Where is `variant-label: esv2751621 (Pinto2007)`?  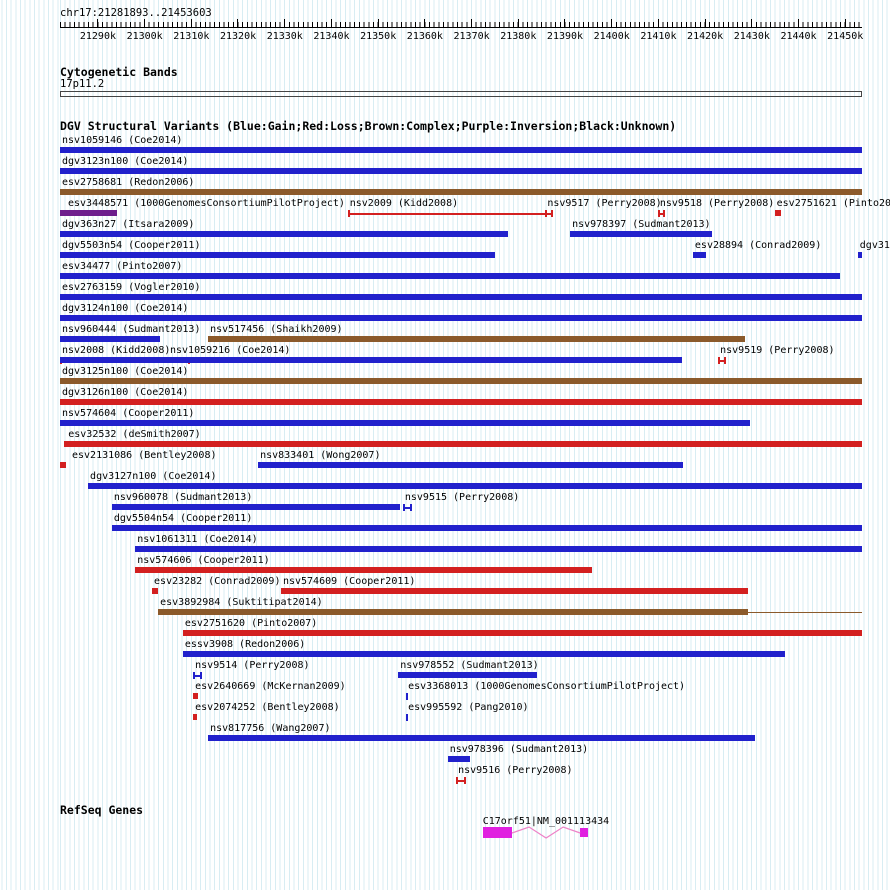
variant-label: esv2751621 (Pinto2007) is located at coordinates (833, 203).